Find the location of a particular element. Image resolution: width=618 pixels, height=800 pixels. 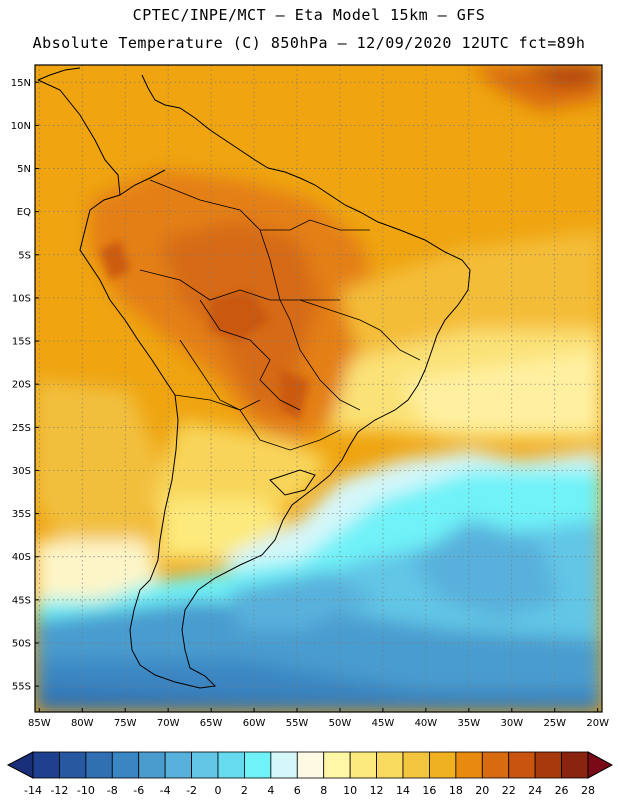

lon-label: 60W is located at coordinates (254, 723).